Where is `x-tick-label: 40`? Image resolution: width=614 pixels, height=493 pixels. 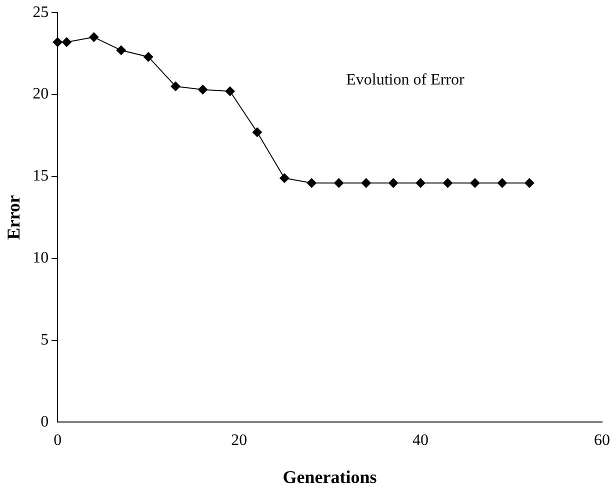 x-tick-label: 40 is located at coordinates (420, 441).